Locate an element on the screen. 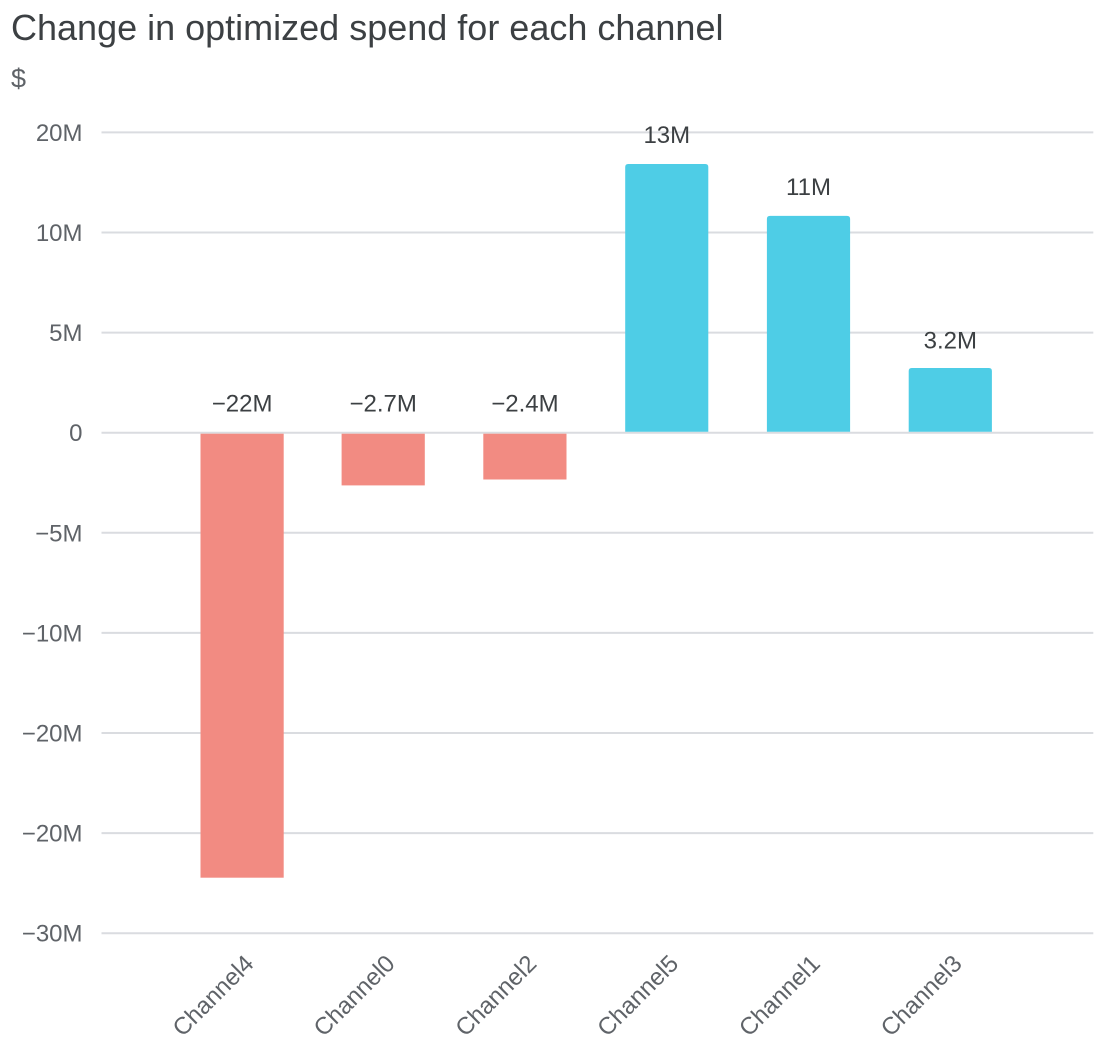 This screenshot has height=1055, width=1102. svg-text: 11M is located at coordinates (808, 187).